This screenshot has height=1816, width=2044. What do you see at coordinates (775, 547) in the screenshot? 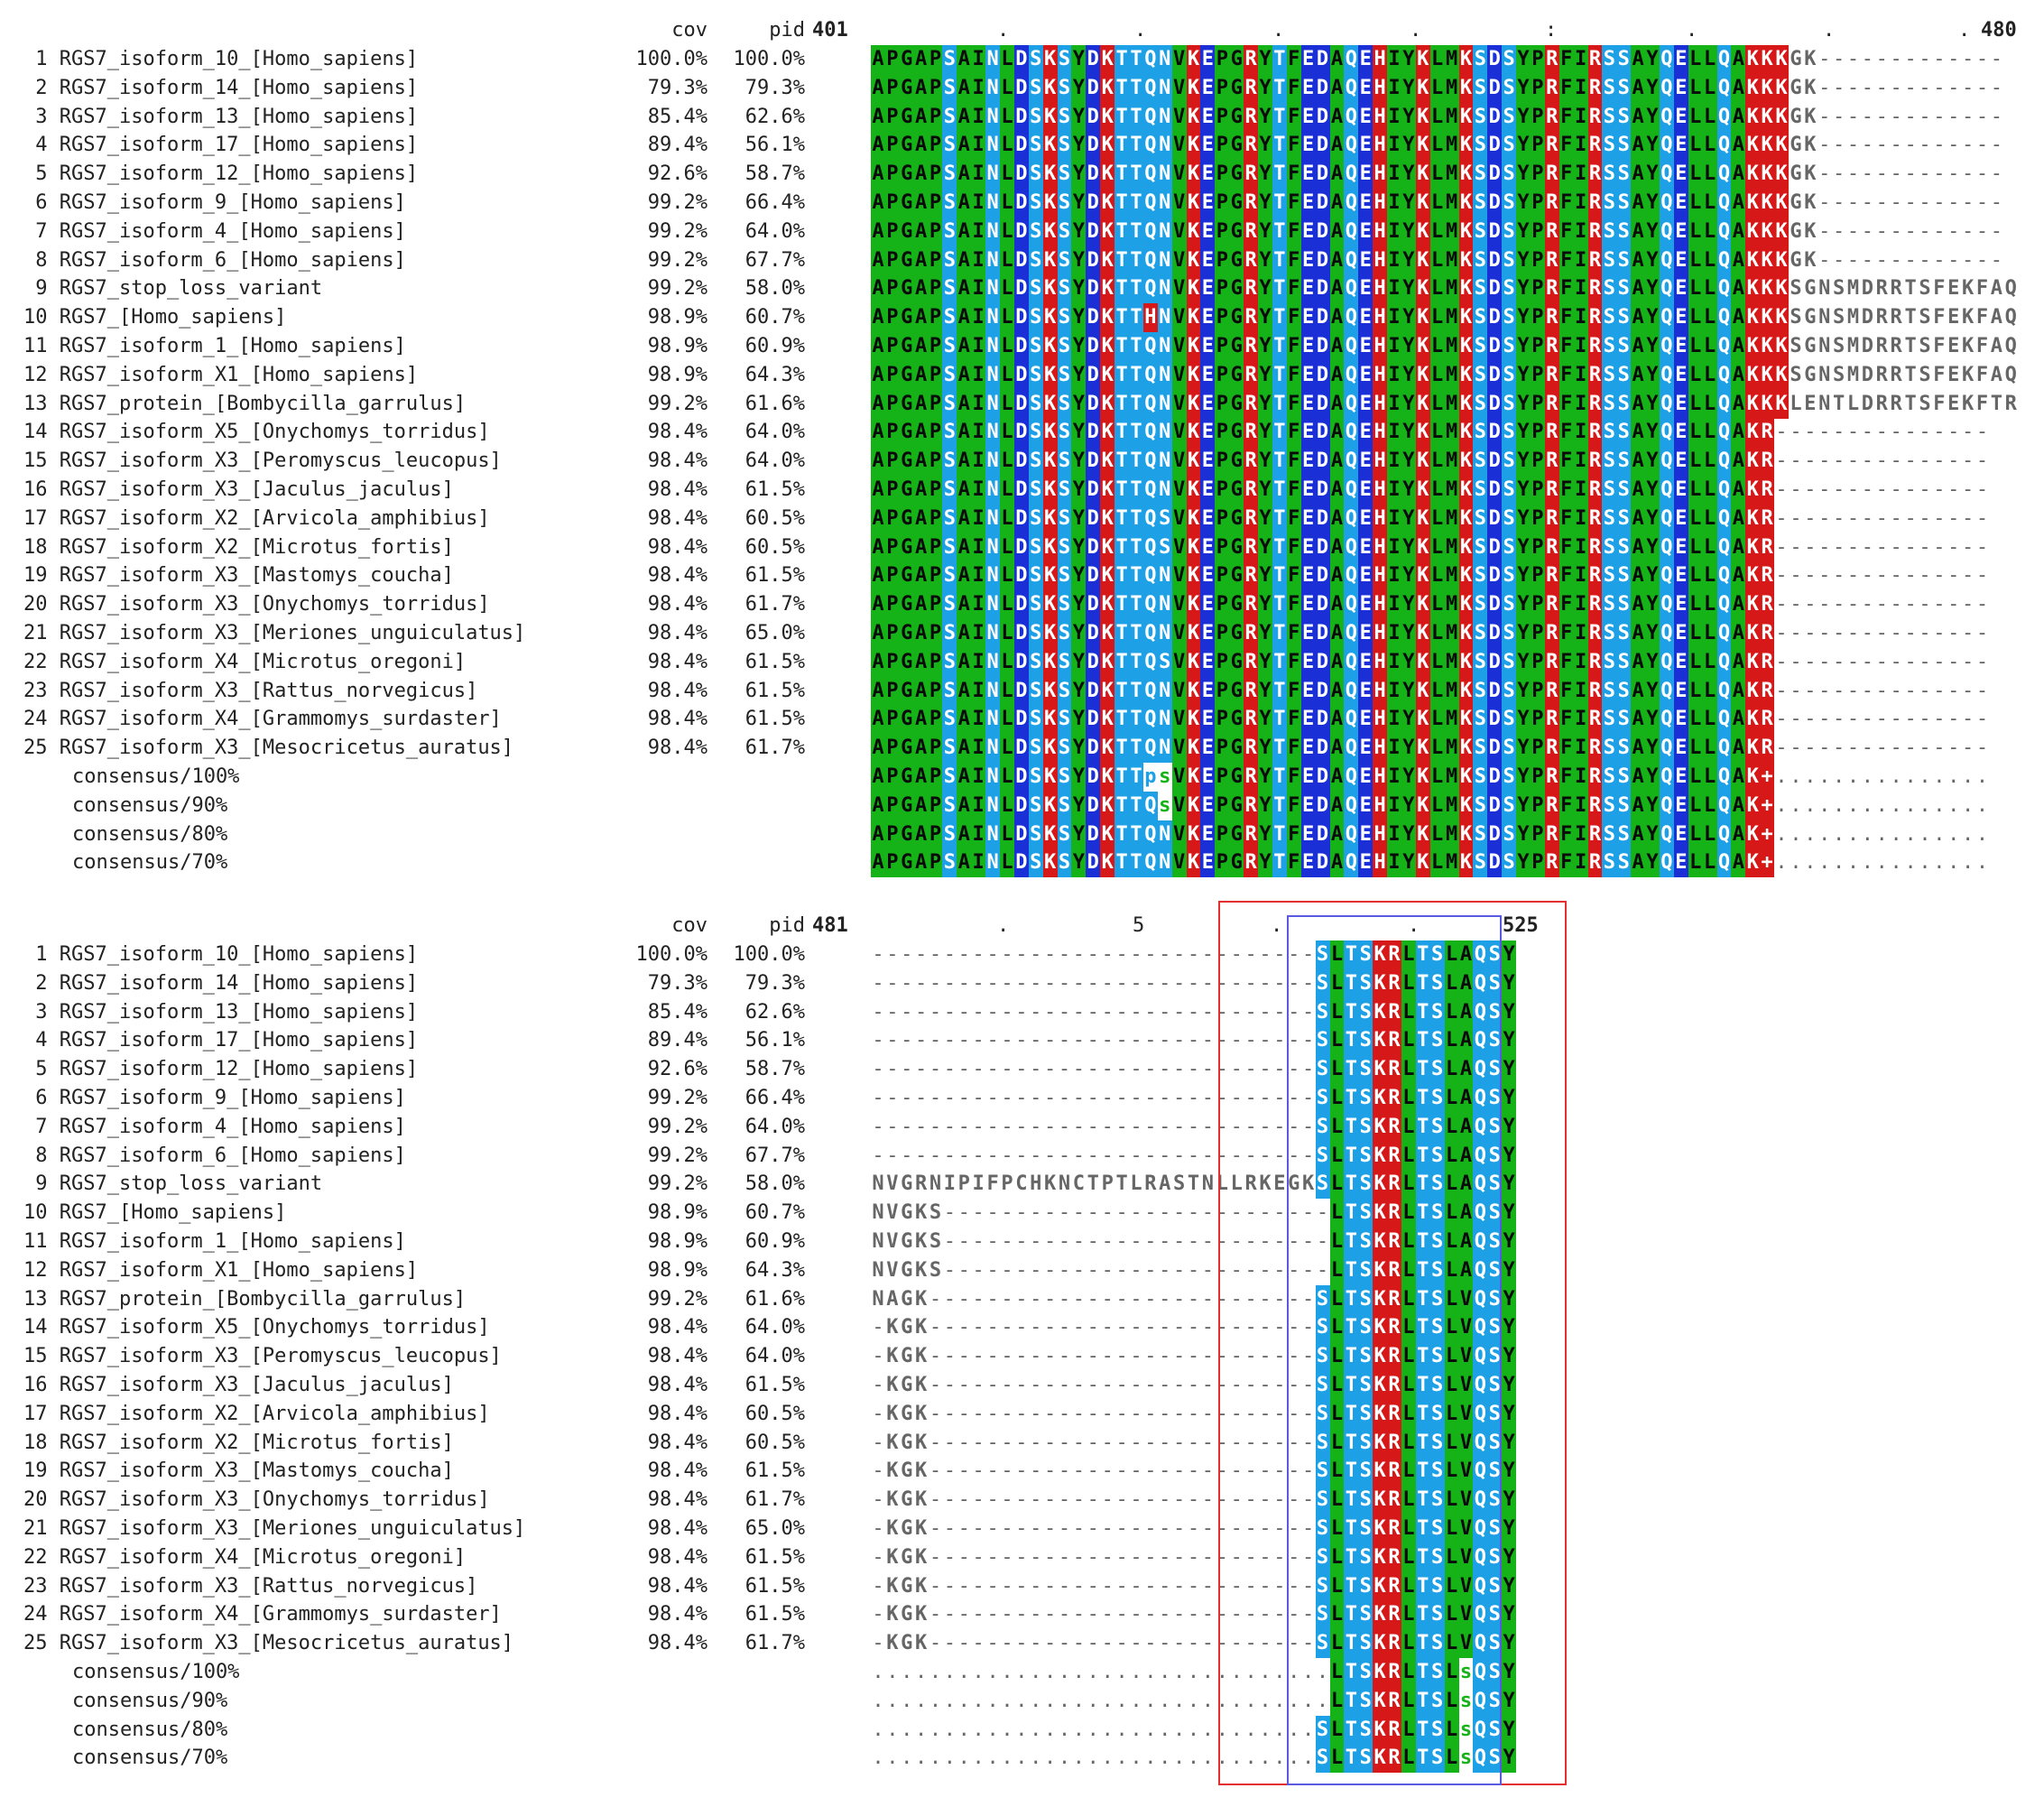
I see `percent-identity-value: 60.5%` at bounding box center [775, 547].